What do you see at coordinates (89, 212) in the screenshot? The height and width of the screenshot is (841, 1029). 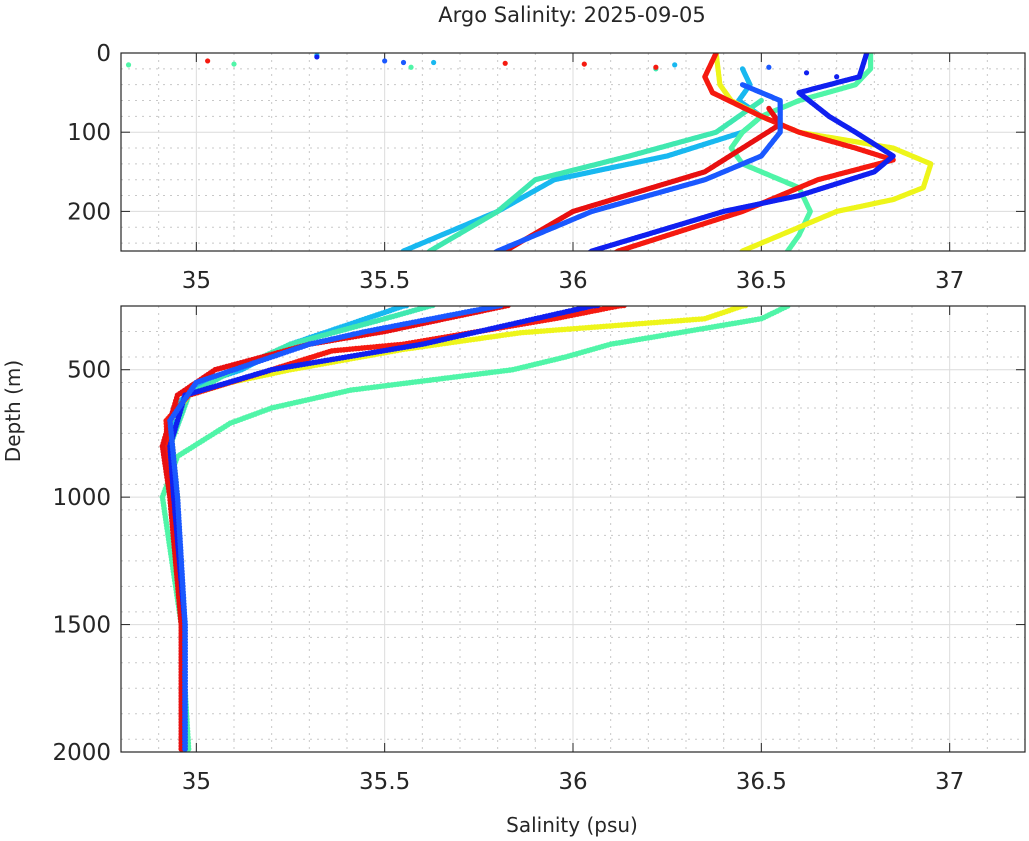 I see `y-tick-label: 200` at bounding box center [89, 212].